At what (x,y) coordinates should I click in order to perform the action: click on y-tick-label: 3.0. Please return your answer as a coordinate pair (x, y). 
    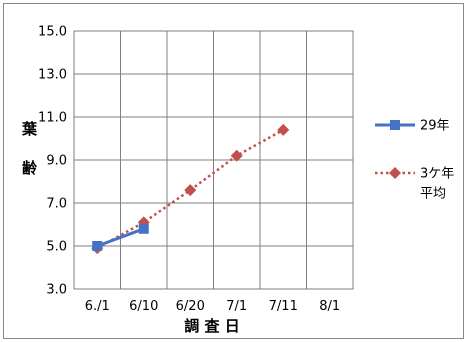
    Looking at the image, I should click on (56, 290).